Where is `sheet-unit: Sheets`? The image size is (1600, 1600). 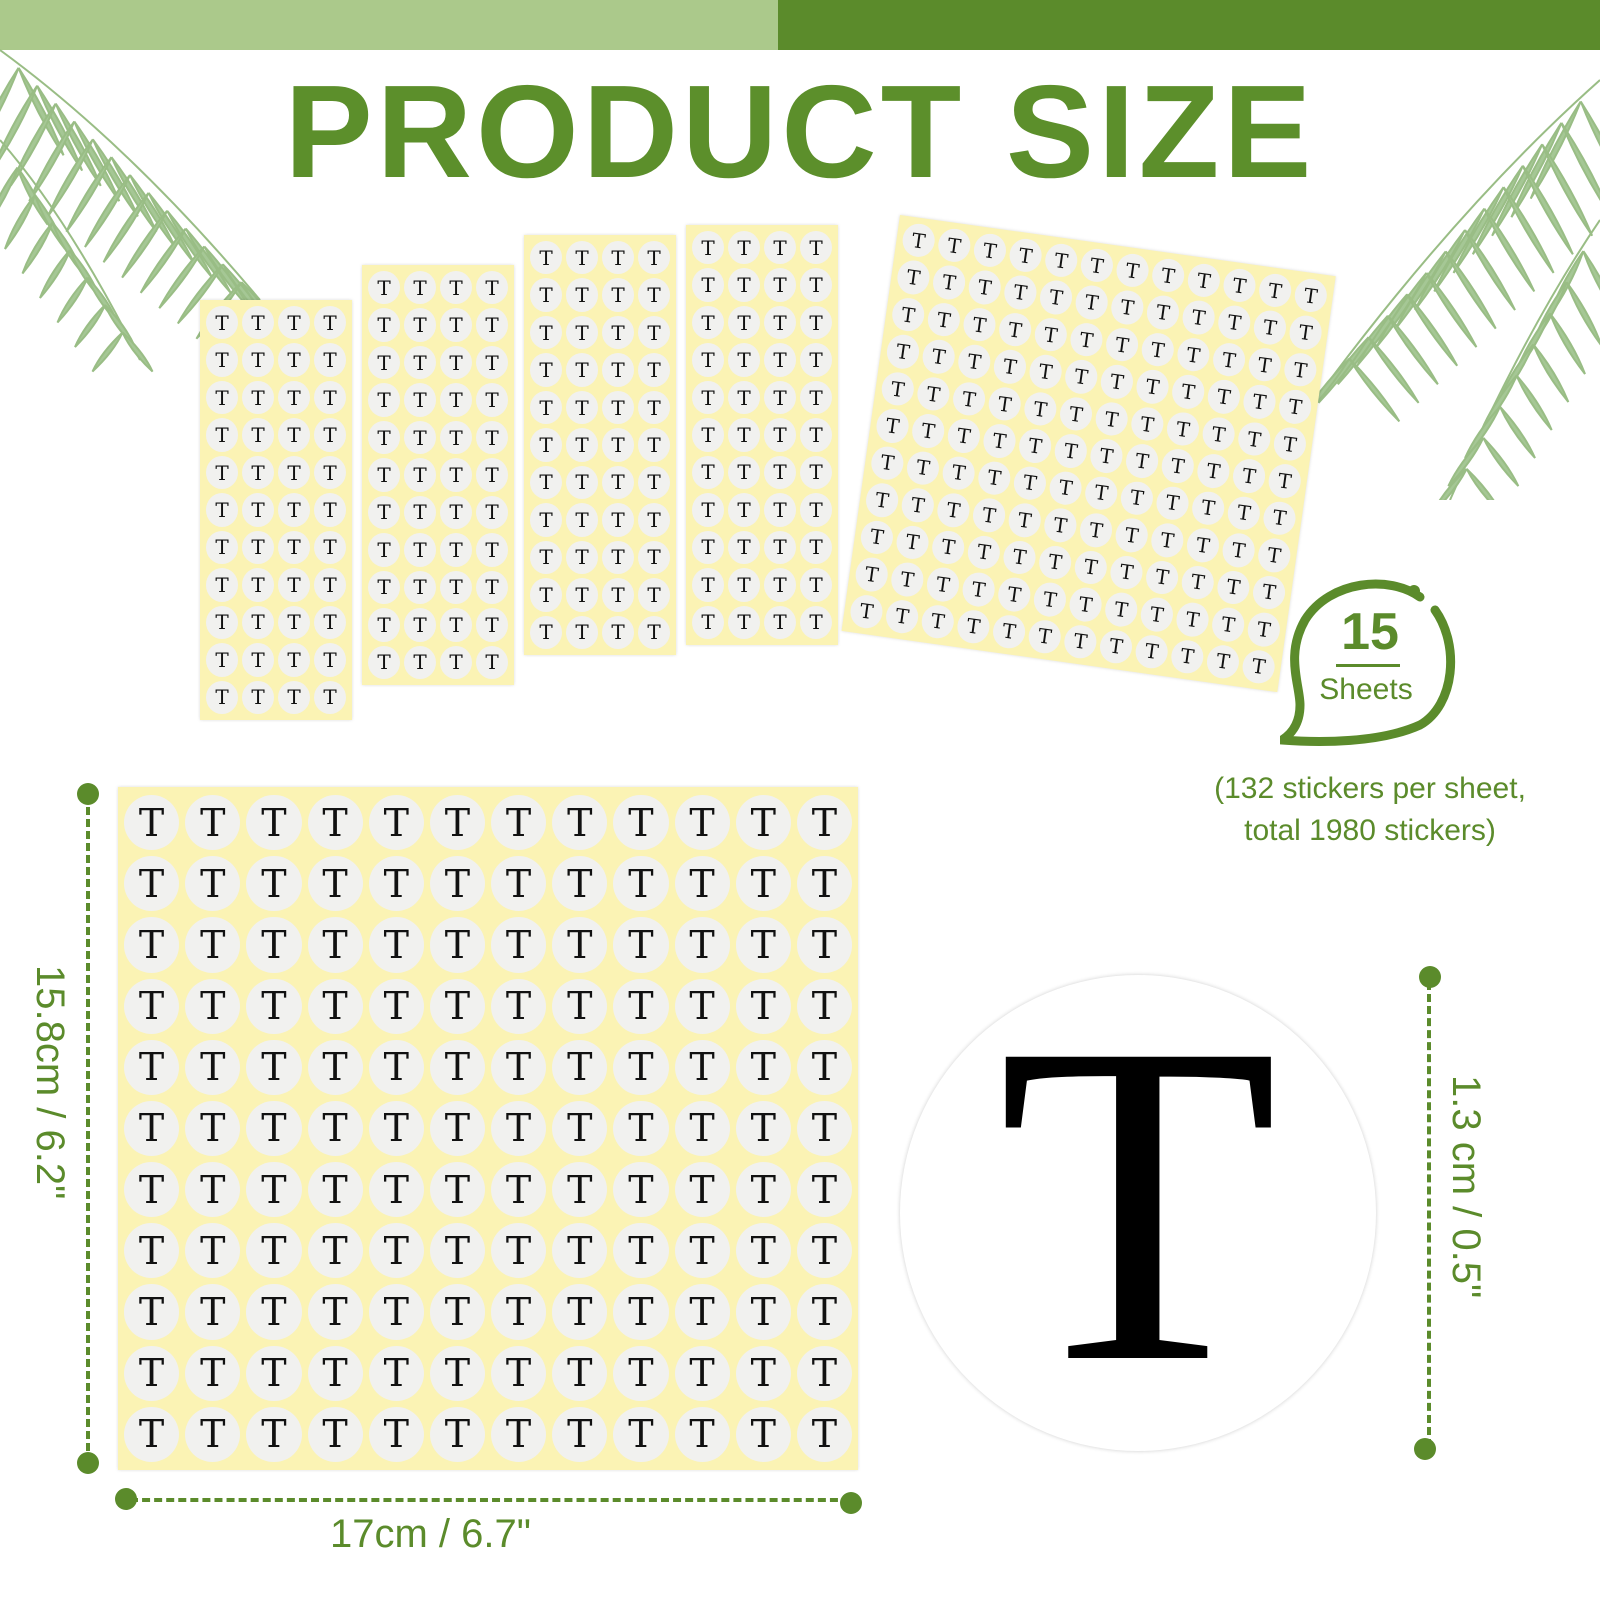
sheet-unit: Sheets is located at coordinates (1366, 689).